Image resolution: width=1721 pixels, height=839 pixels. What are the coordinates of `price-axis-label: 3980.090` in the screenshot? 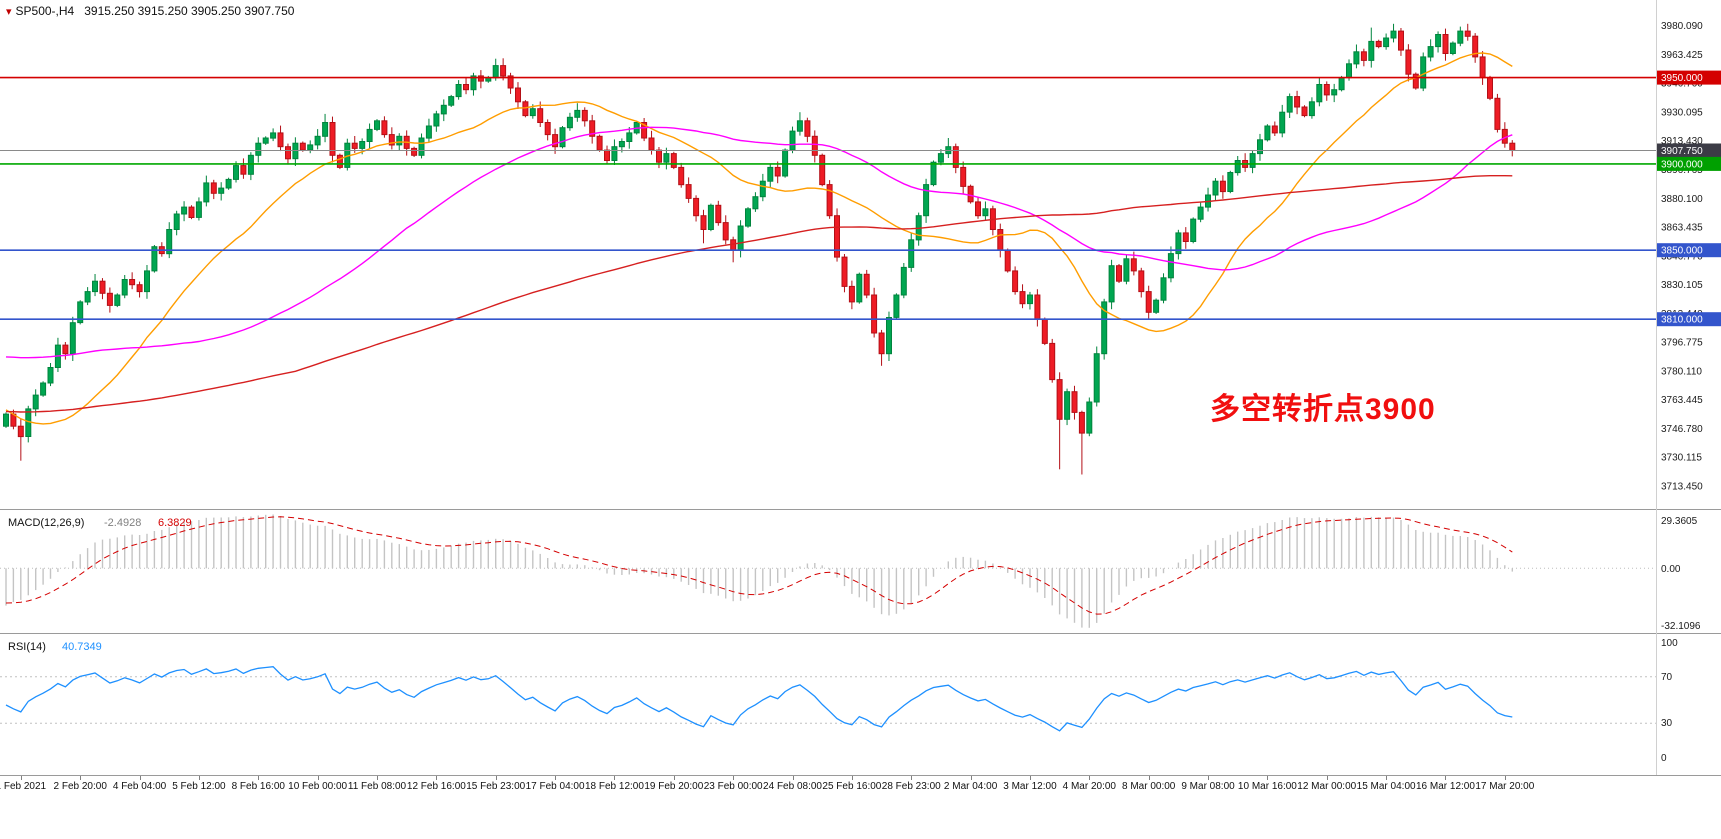 It's located at (1682, 26).